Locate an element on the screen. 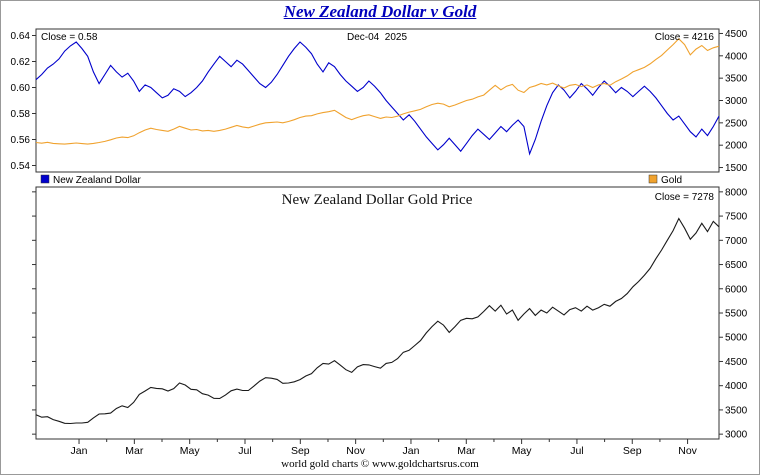 This screenshot has width=760, height=475. nzd-legend-label: New Zealand Dollar is located at coordinates (97, 180).